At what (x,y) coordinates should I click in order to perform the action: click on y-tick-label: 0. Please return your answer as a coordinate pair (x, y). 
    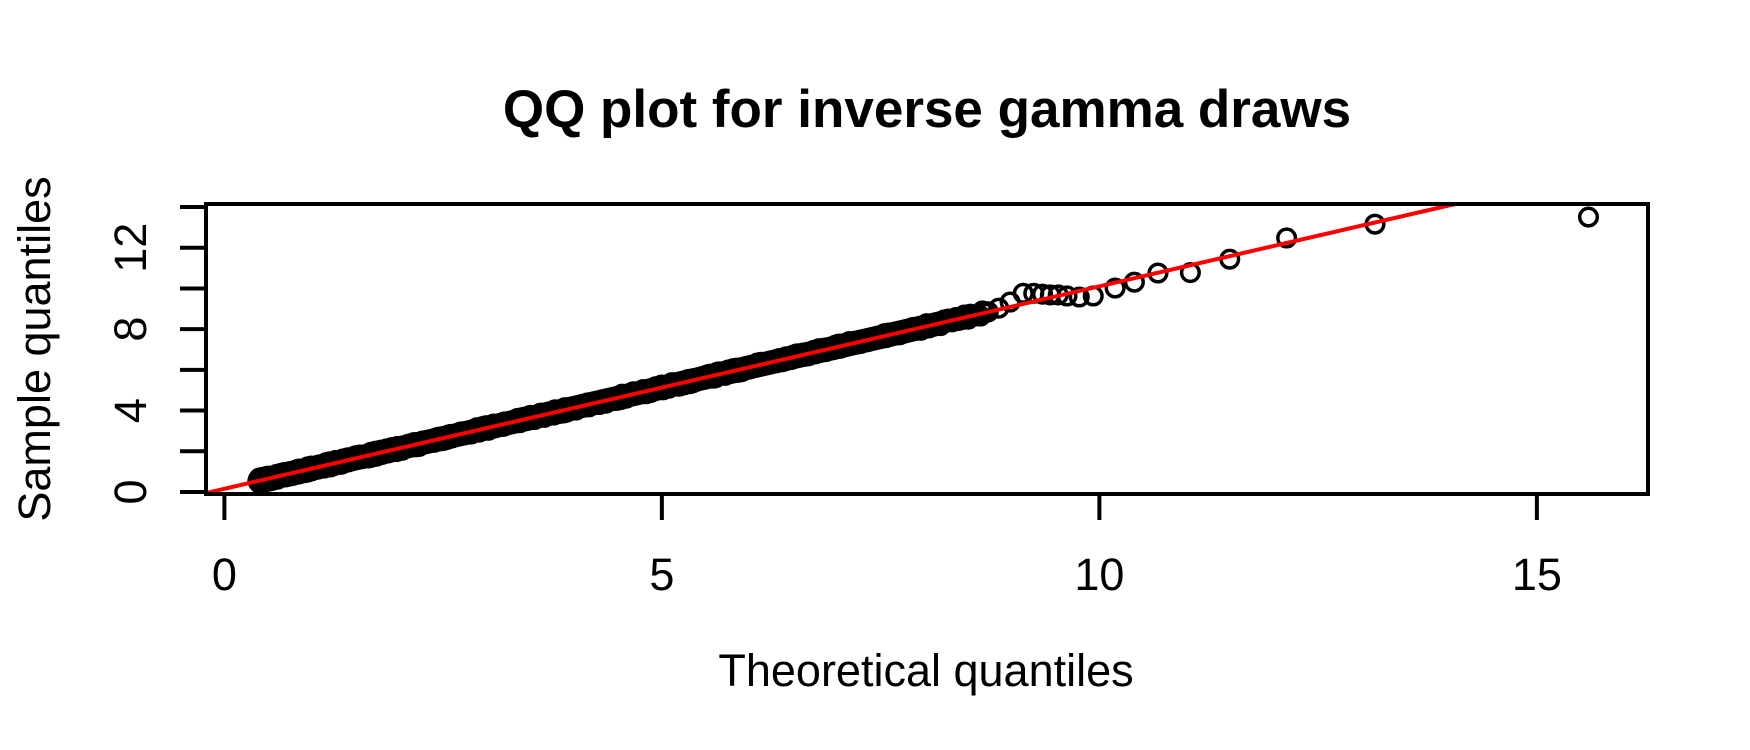
    Looking at the image, I should click on (130, 491).